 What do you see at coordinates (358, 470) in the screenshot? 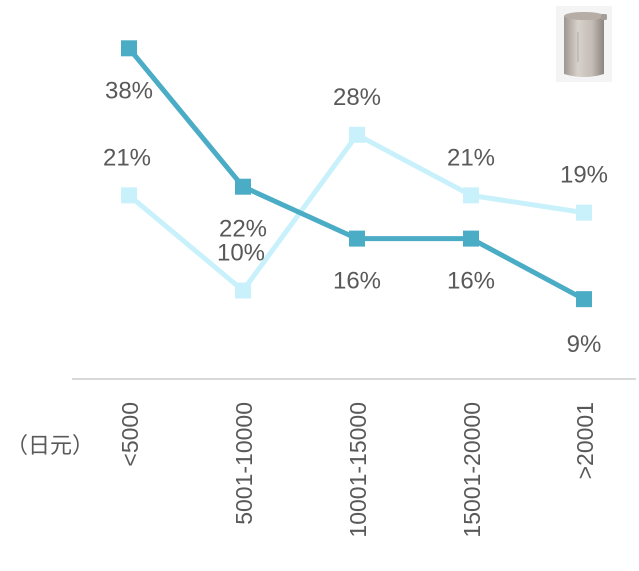
I see `x-tick-label: 10001-15000` at bounding box center [358, 470].